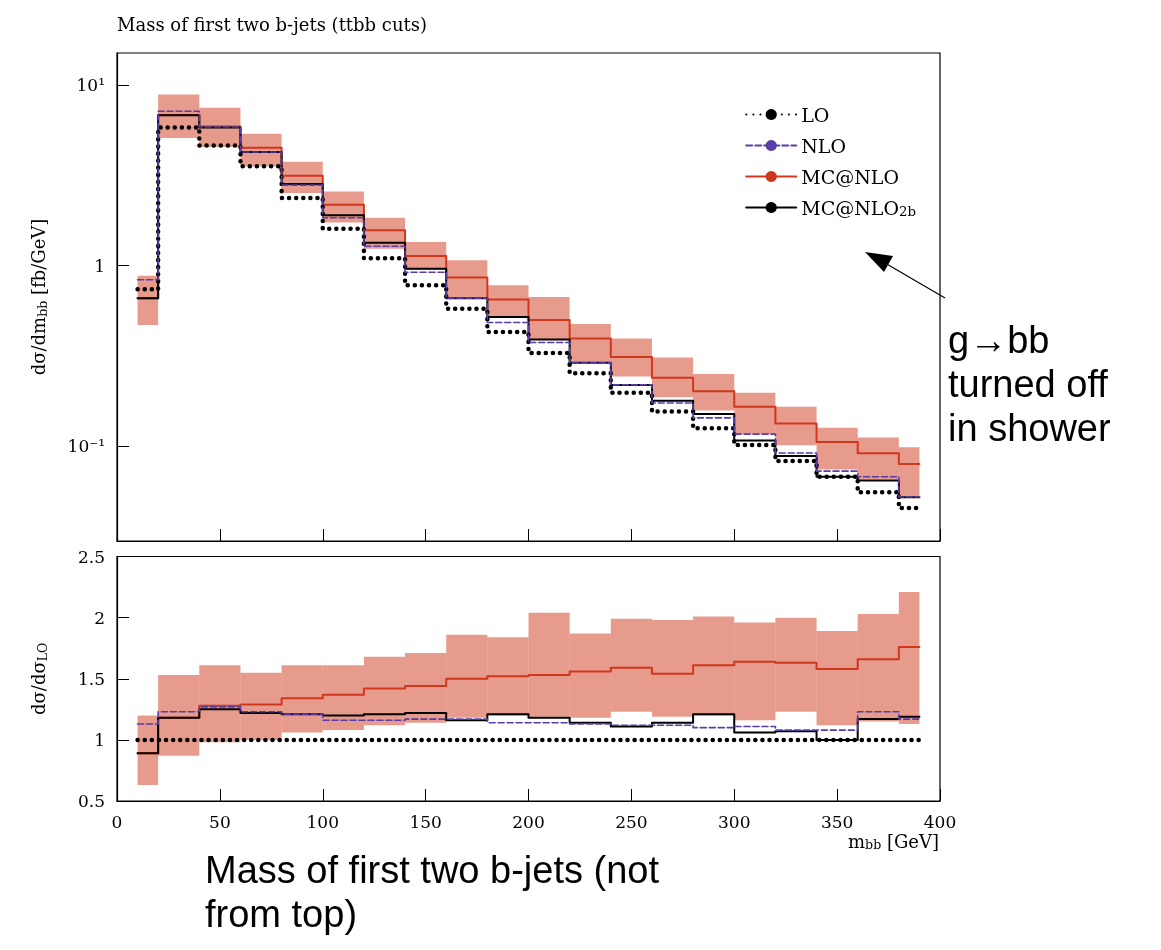 The width and height of the screenshot is (1161, 950). I want to click on legend-label: NLO, so click(824, 145).